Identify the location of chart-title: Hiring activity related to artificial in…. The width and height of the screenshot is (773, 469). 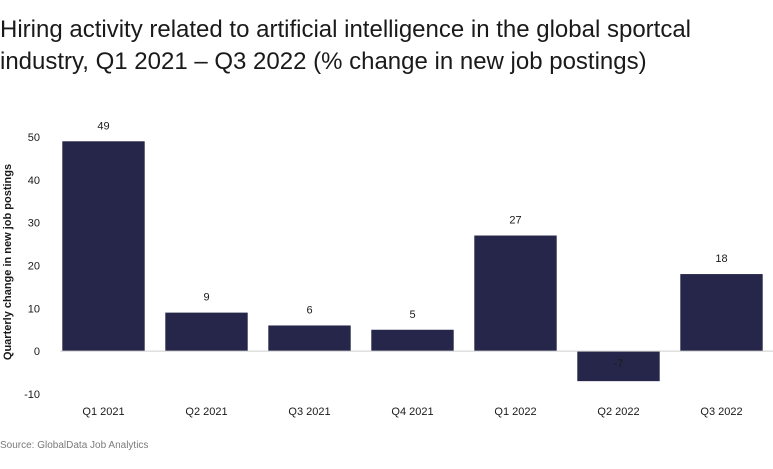
(346, 45).